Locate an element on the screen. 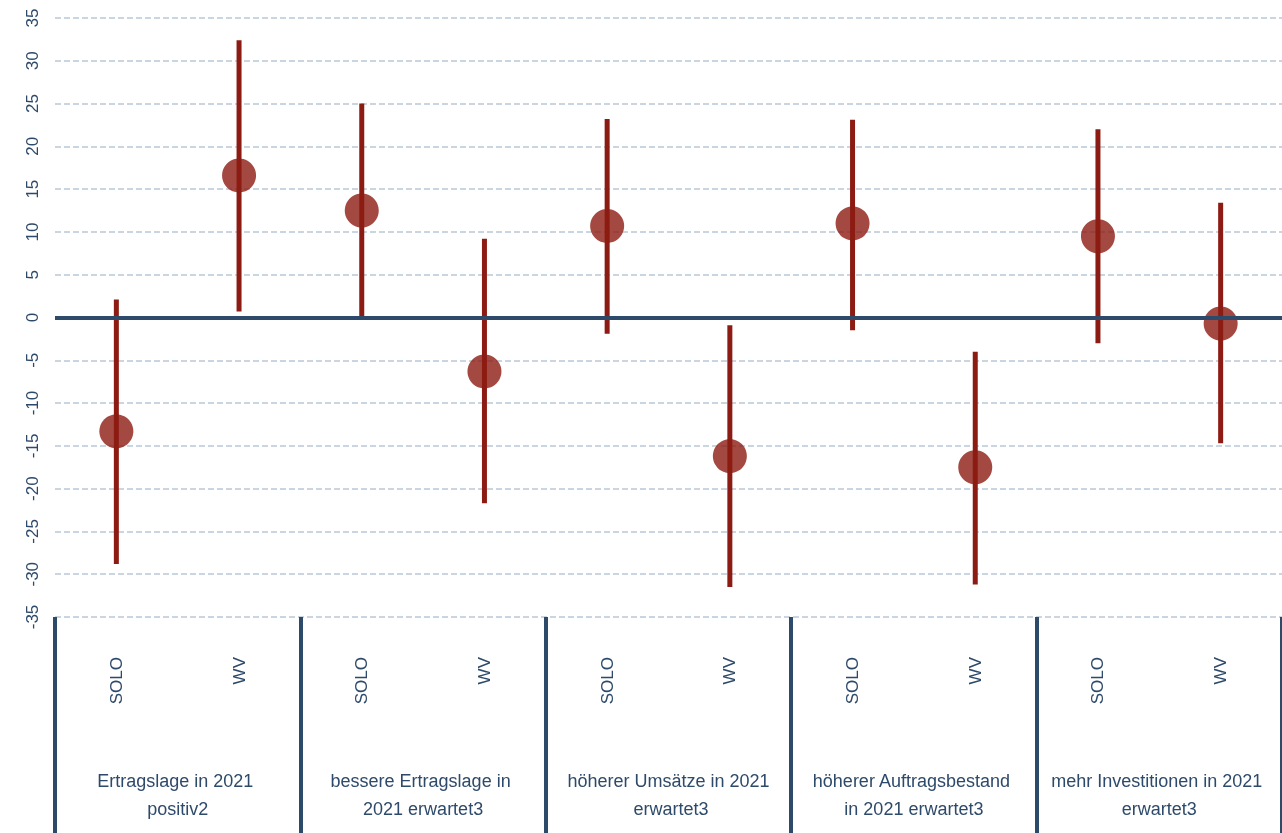 The height and width of the screenshot is (833, 1282). text: mehr Investitionen in 2021 erwartet3 is located at coordinates (1159, 795).